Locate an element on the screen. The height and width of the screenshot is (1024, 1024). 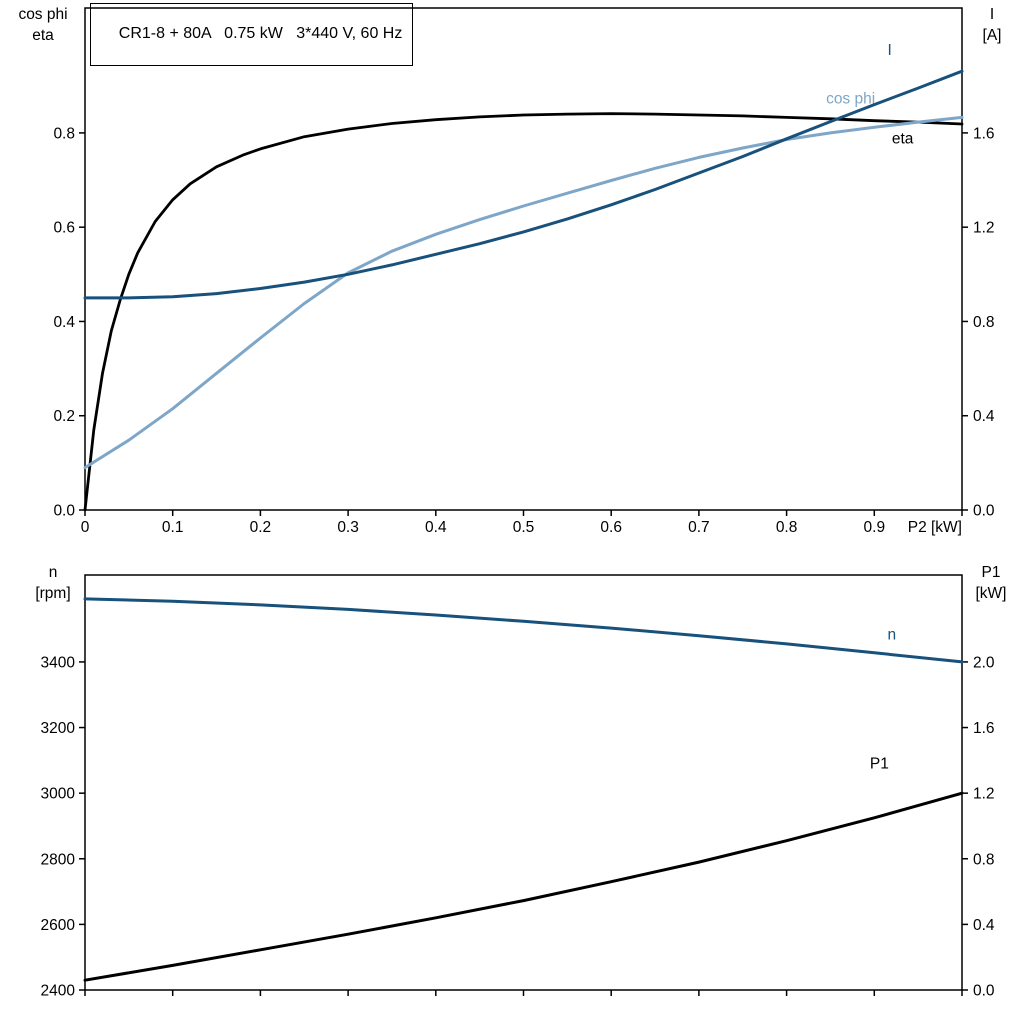
left-tick-label: 3200 is located at coordinates (58, 728).